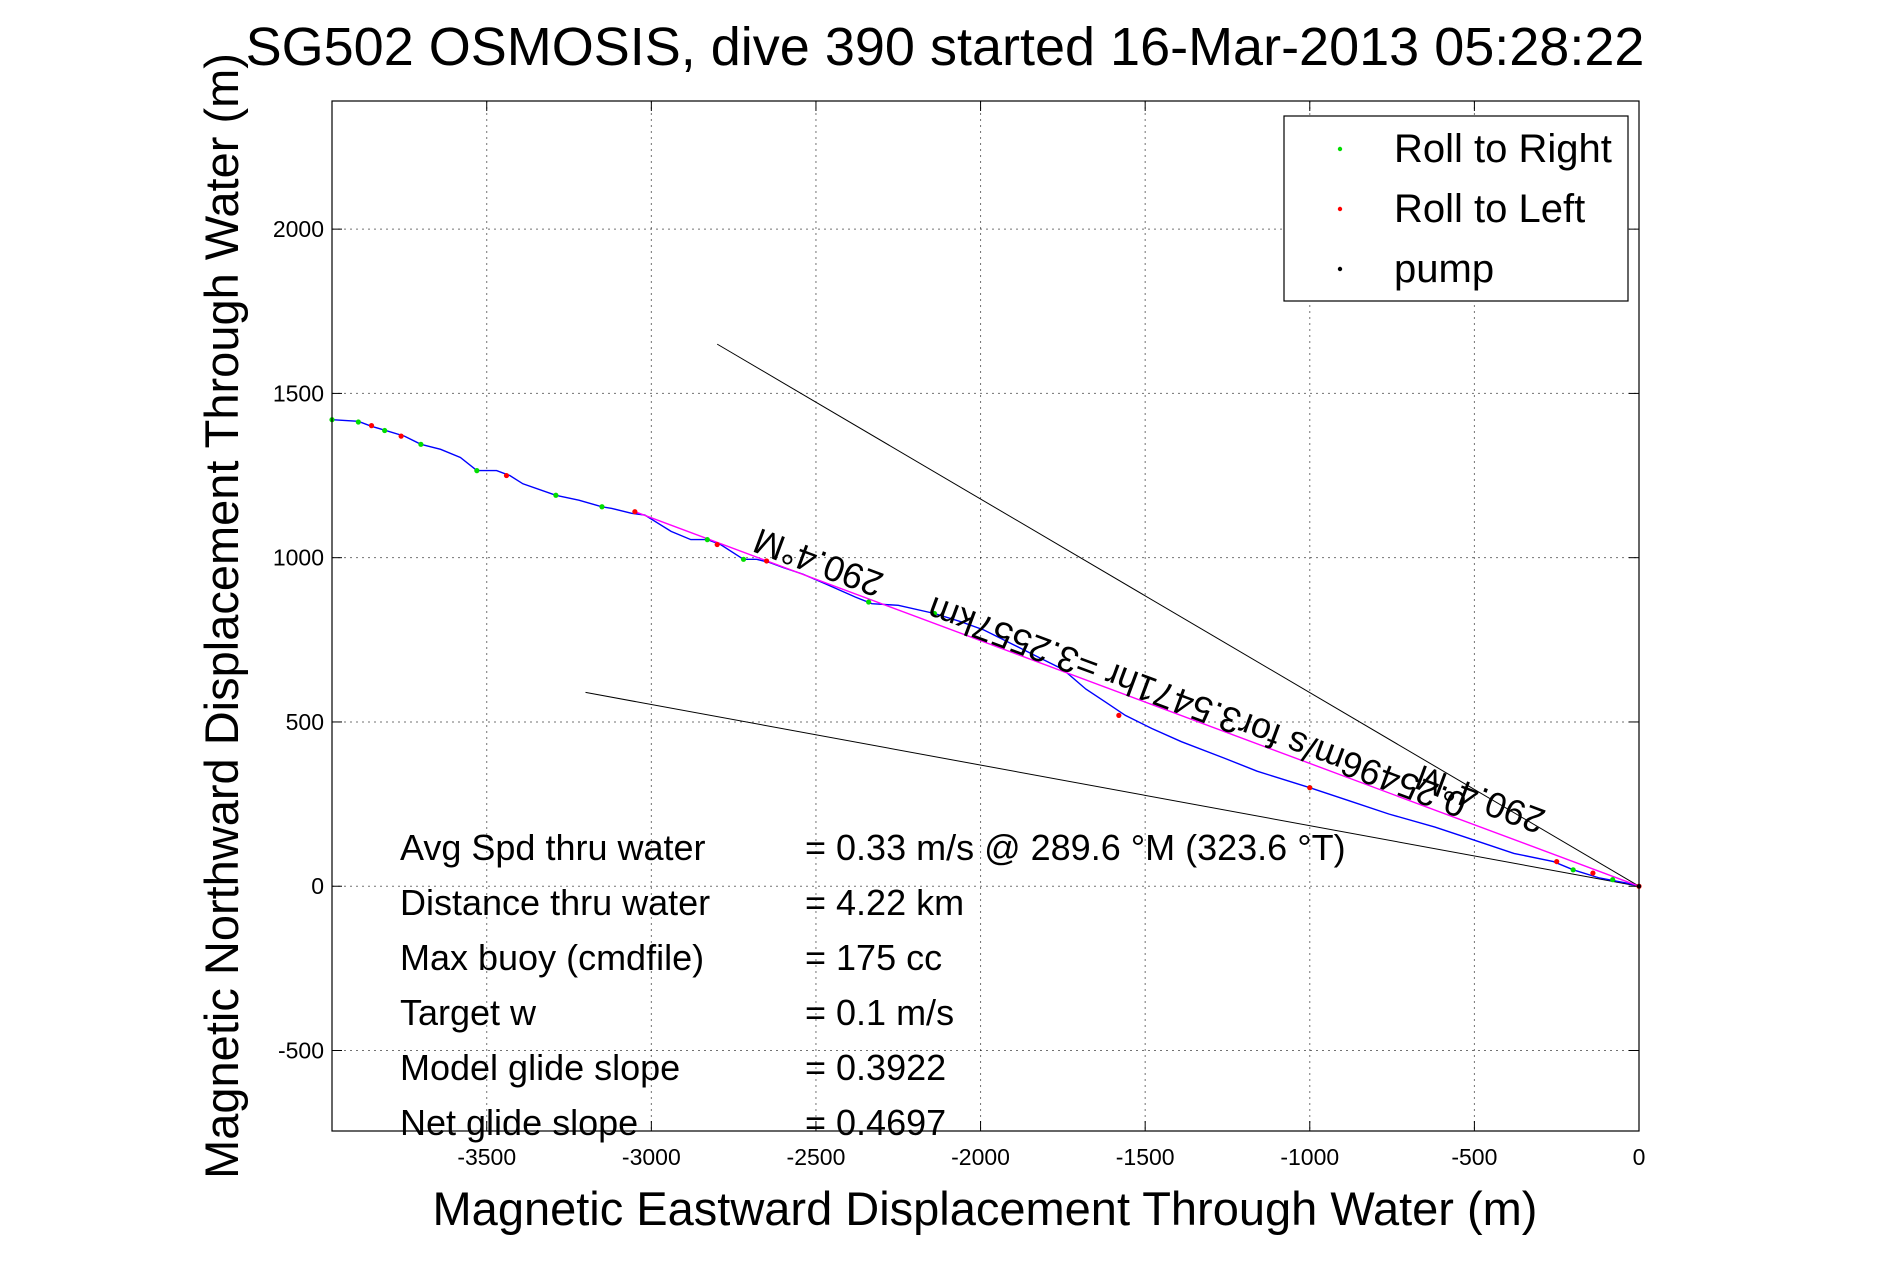  Describe the element at coordinates (651, 1157) in the screenshot. I see `x-tick-label: -3000` at that location.